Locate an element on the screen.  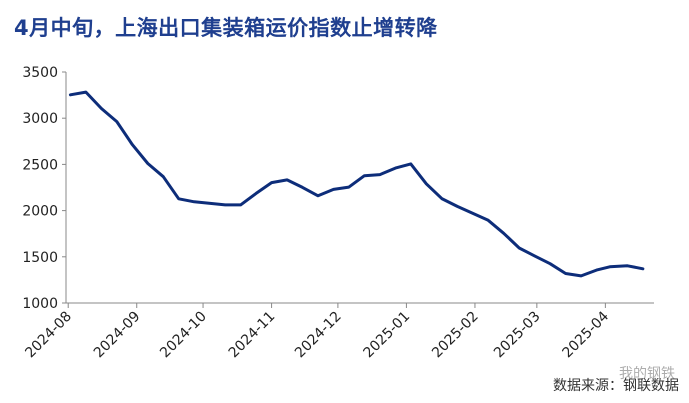
y-tick-label: 3000 is located at coordinates (40, 119).